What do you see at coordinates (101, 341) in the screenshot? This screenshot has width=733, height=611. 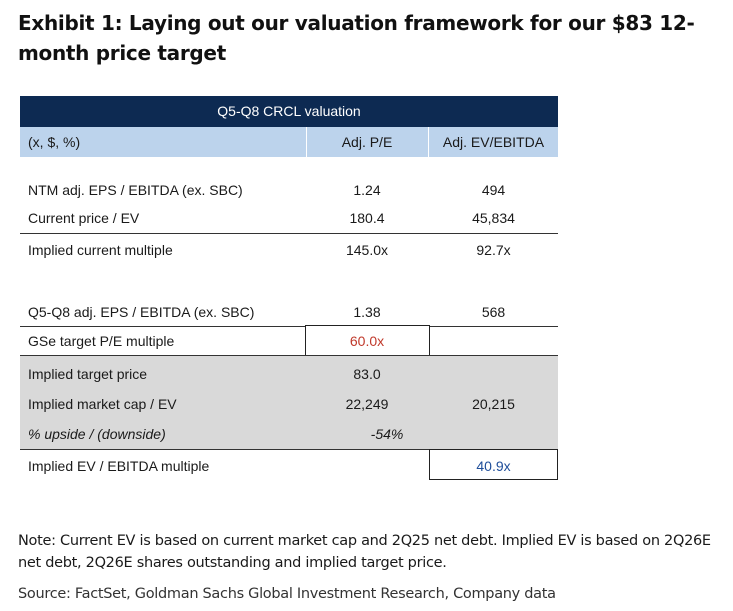 I see `row-label: GSe target P/E multiple` at bounding box center [101, 341].